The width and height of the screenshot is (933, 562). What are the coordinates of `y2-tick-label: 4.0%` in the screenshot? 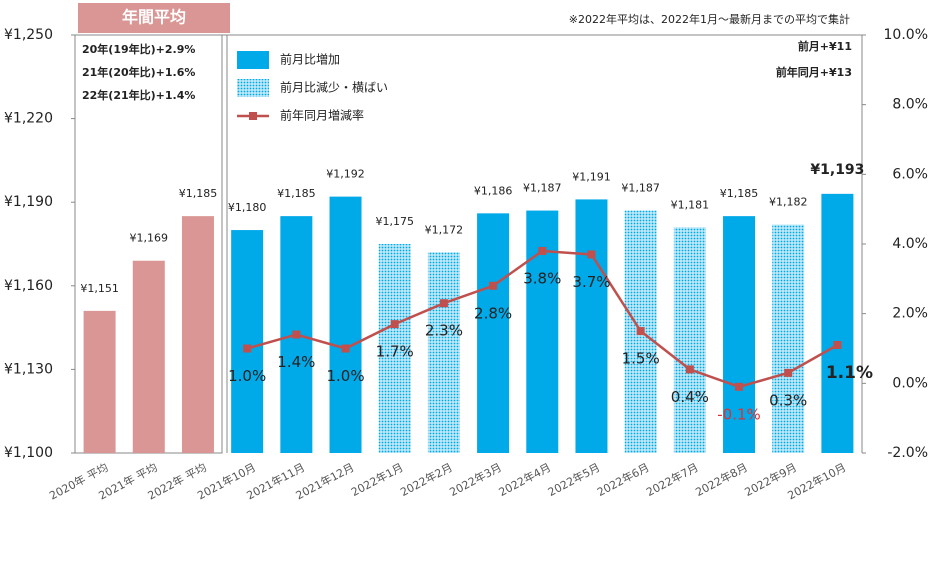 It's located at (910, 244).